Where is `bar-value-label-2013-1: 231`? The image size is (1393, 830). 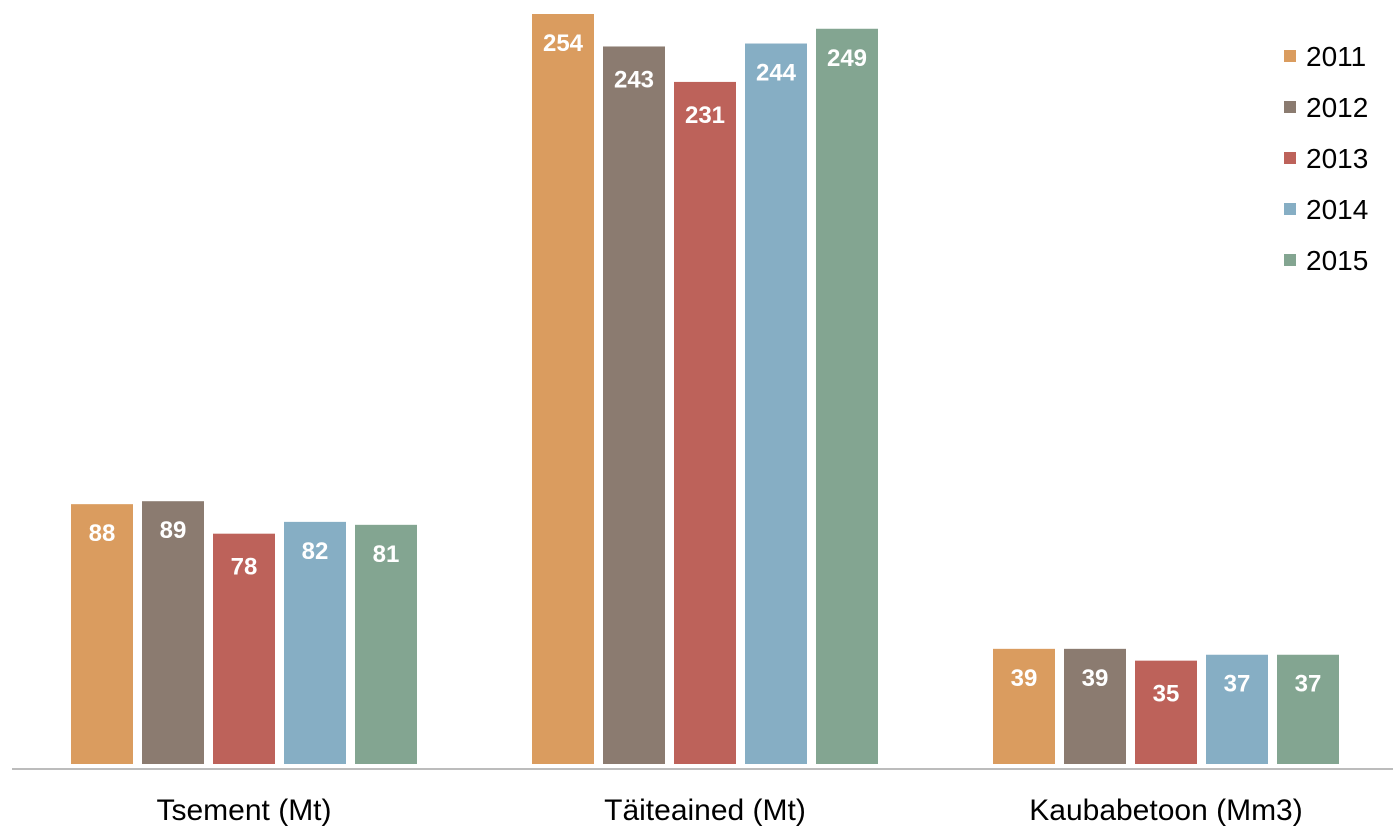
bar-value-label-2013-1: 231 is located at coordinates (705, 115).